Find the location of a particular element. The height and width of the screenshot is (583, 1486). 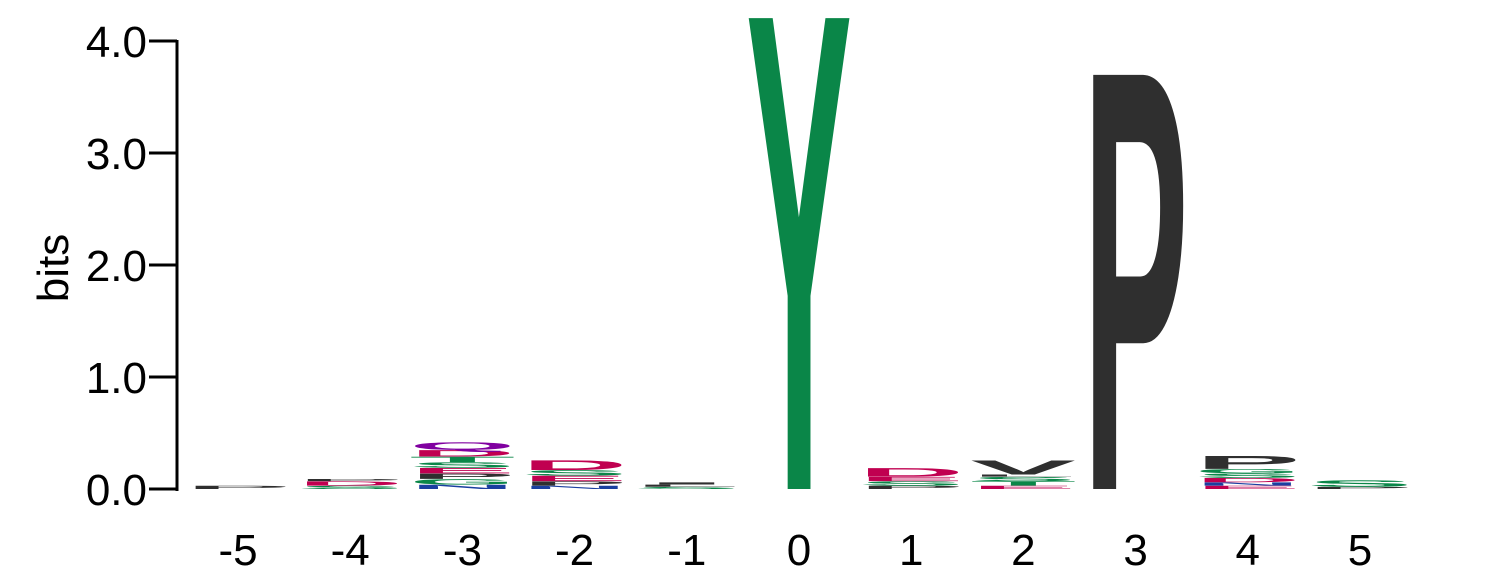

x-tick-label: 2 is located at coordinates (1023, 550).